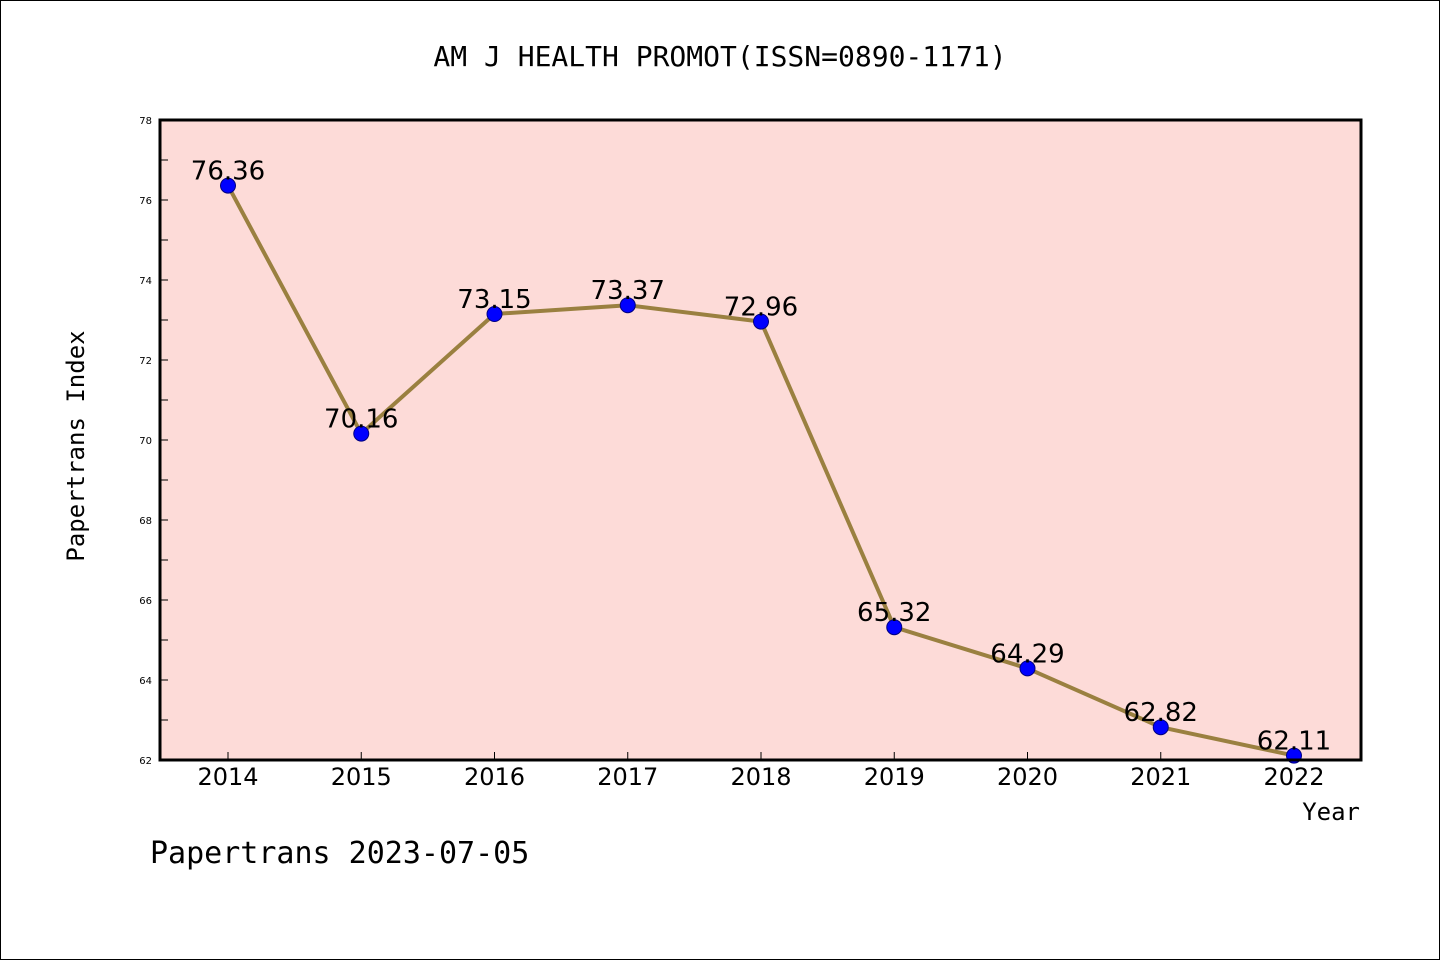 Image resolution: width=1440 pixels, height=960 pixels. What do you see at coordinates (145, 761) in the screenshot?
I see `y-tick-label: 62` at bounding box center [145, 761].